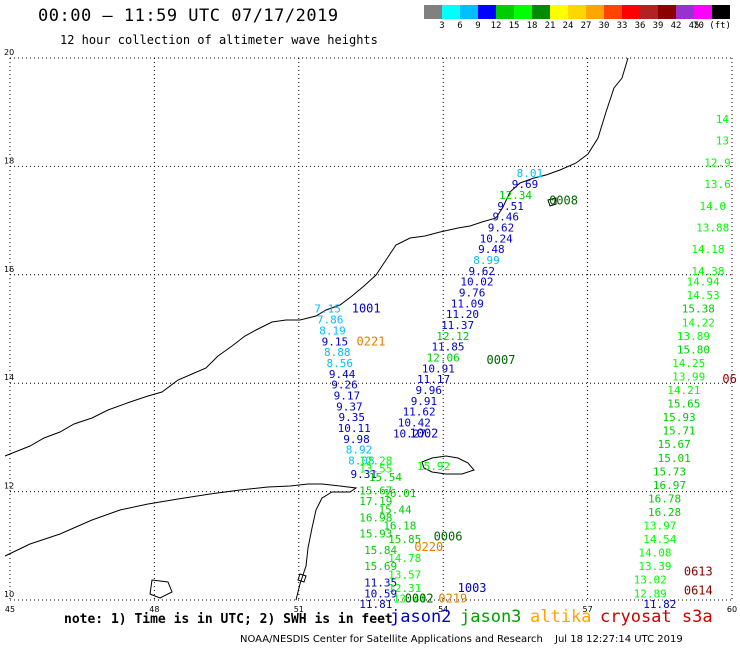 Image resolution: width=740 pixels, height=650 pixels. What do you see at coordinates (619, 639) in the screenshot?
I see `generated-timestamp: Jul 18 12:27:14 UTC 2019` at bounding box center [619, 639].